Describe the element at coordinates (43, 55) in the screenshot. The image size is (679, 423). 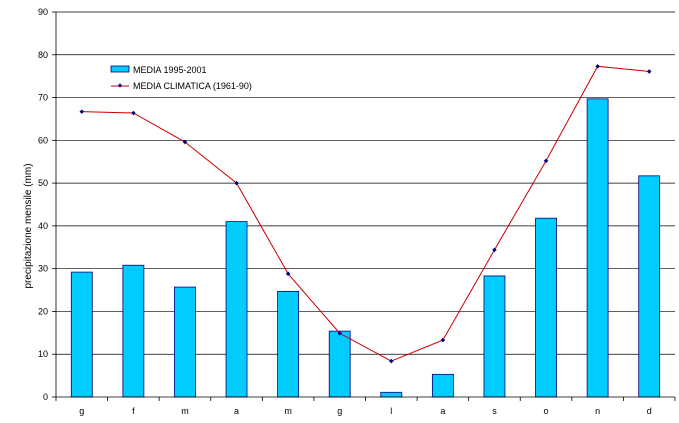
I see `y-tick-label-8: 80` at that location.